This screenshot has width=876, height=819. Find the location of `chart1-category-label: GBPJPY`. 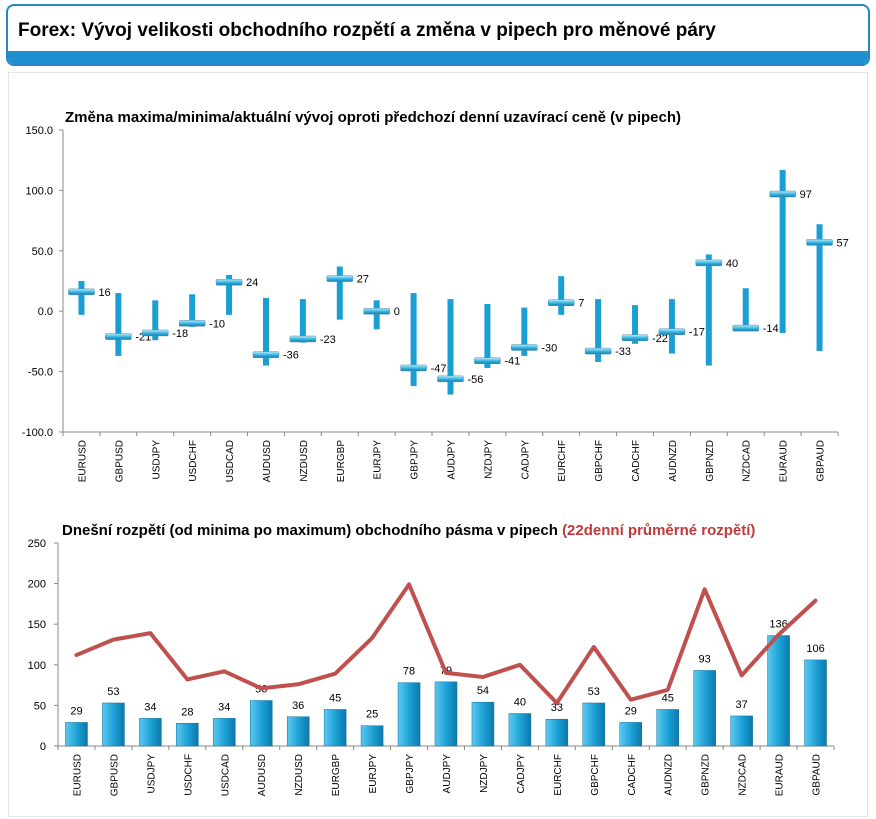

chart1-category-label: GBPJPY is located at coordinates (415, 460).